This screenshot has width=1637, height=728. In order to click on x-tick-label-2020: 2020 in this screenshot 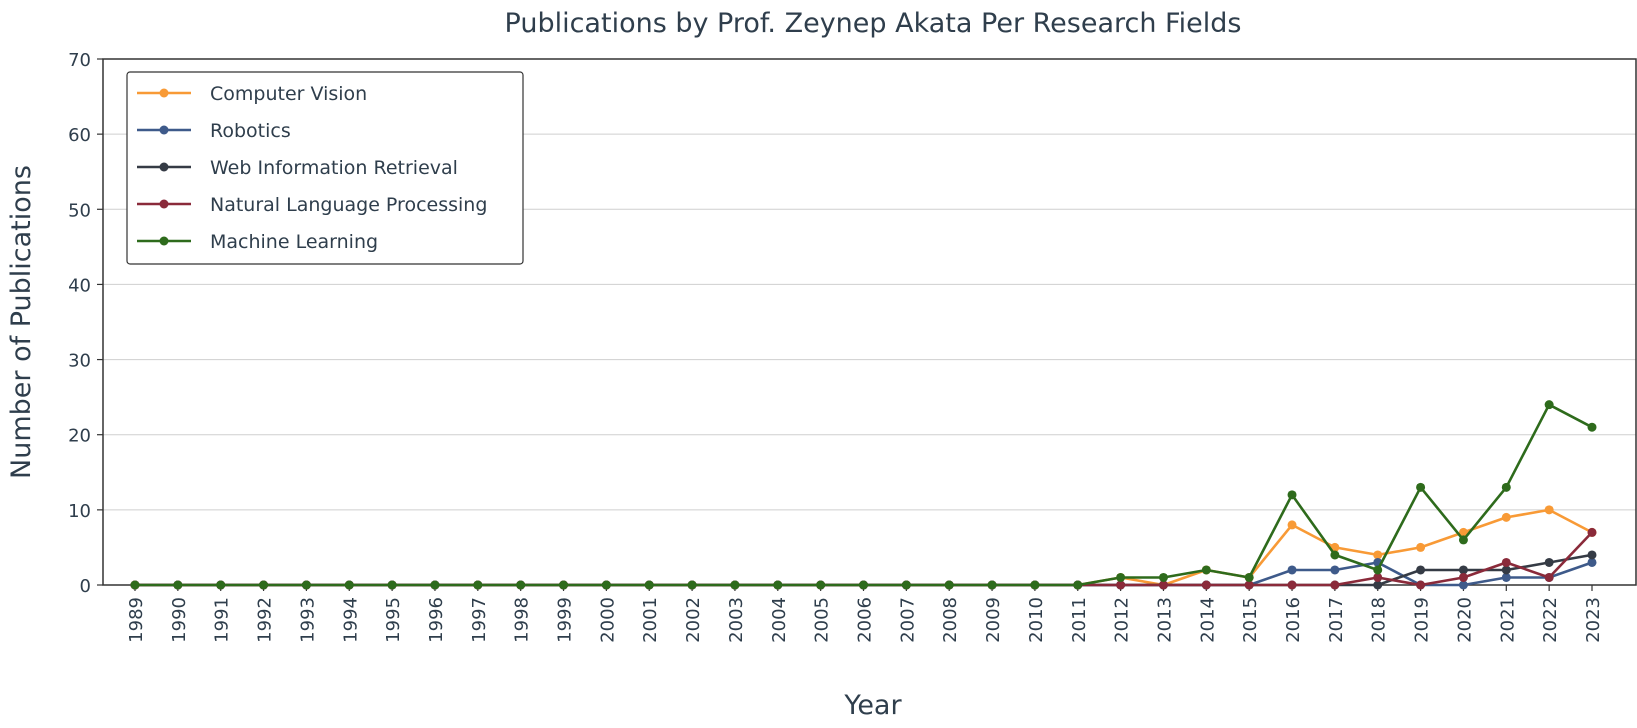, I will do `click(1464, 620)`.